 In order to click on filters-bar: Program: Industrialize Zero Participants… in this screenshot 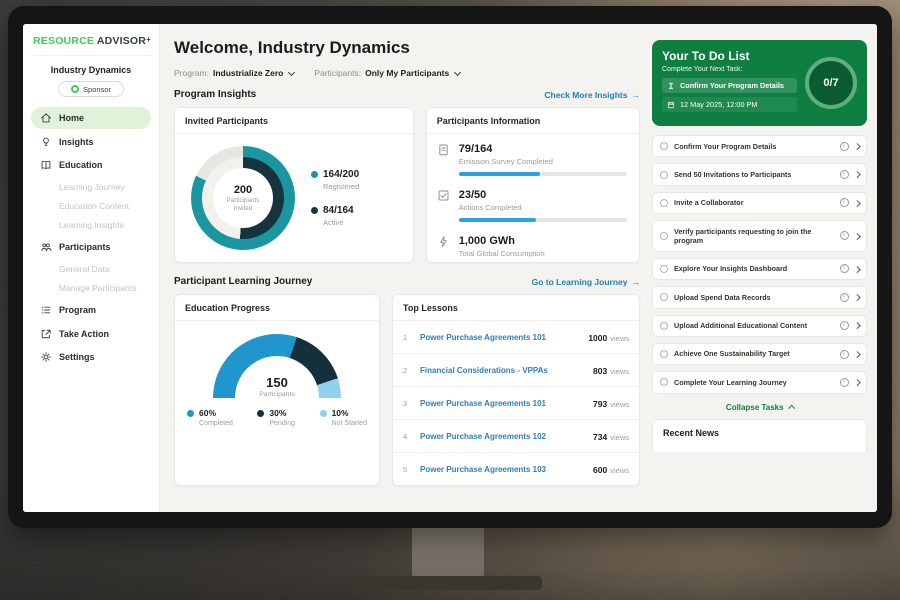, I will do `click(407, 73)`.